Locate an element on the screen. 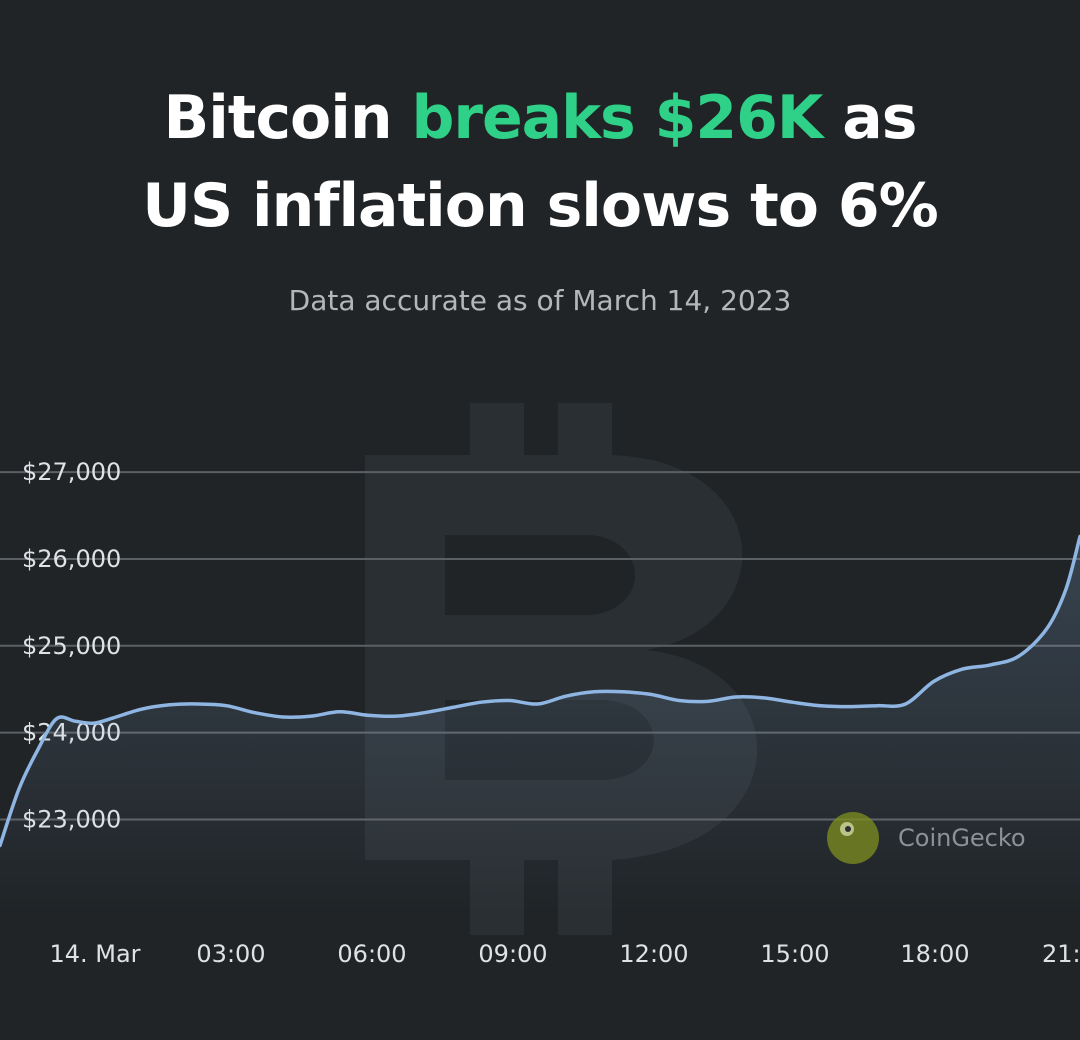  y-tick-label: $26,000 is located at coordinates (71, 559).